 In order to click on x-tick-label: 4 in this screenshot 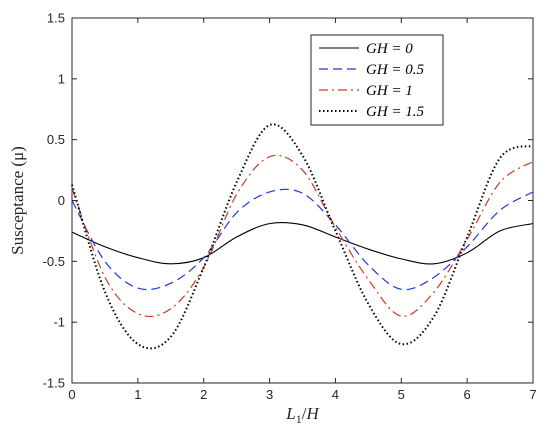, I will do `click(335, 394)`.